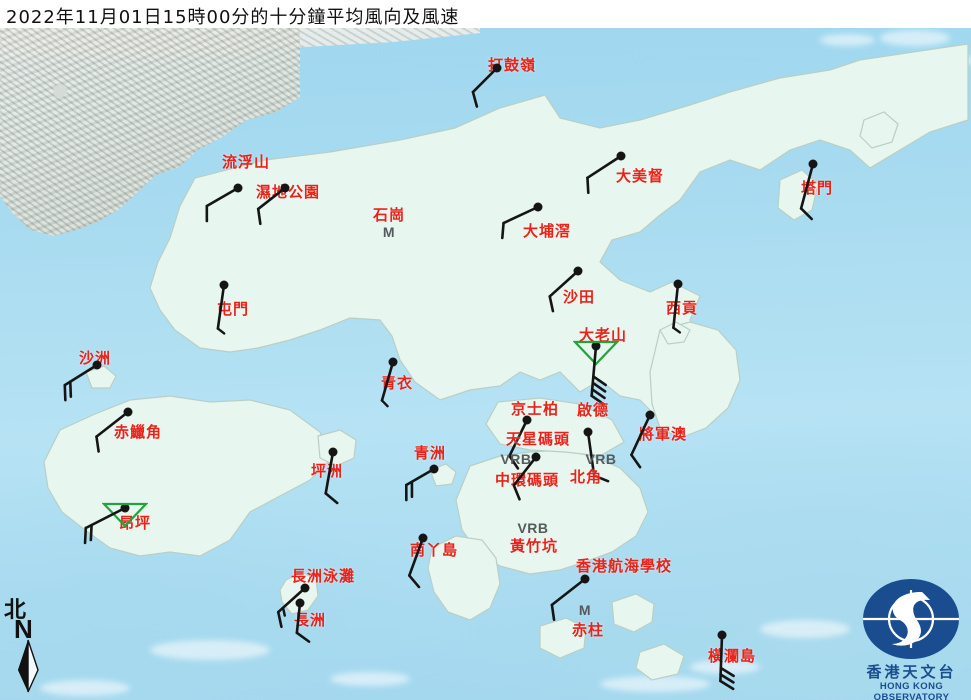 This screenshot has height=700, width=971. Describe the element at coordinates (640, 176) in the screenshot. I see `station-label: 大美督` at that location.